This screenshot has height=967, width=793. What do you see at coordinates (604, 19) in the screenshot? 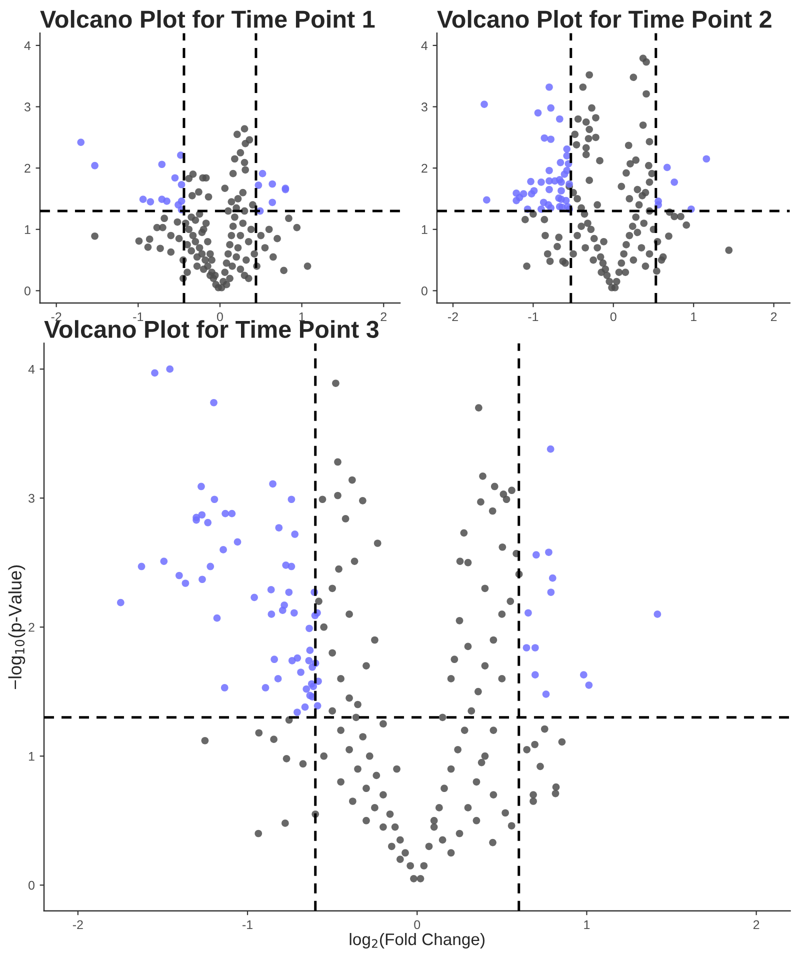
I see `chart-title: Volcano Plot for Time Point 2` at bounding box center [604, 19].